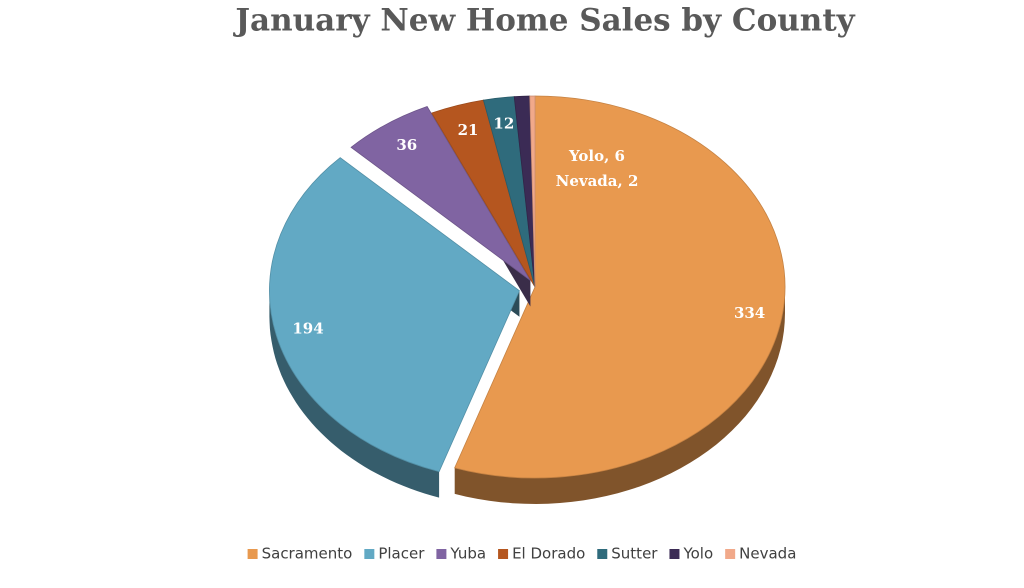 This screenshot has height=588, width=1024. Describe the element at coordinates (467, 554) in the screenshot. I see `legend-label: Yuba` at that location.